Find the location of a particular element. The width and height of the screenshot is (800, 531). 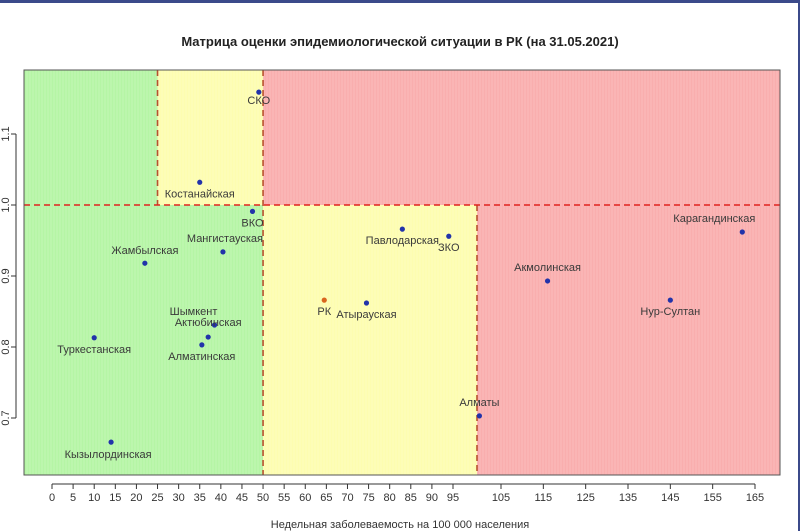

x-tick-label: 15 is located at coordinates (115, 498).